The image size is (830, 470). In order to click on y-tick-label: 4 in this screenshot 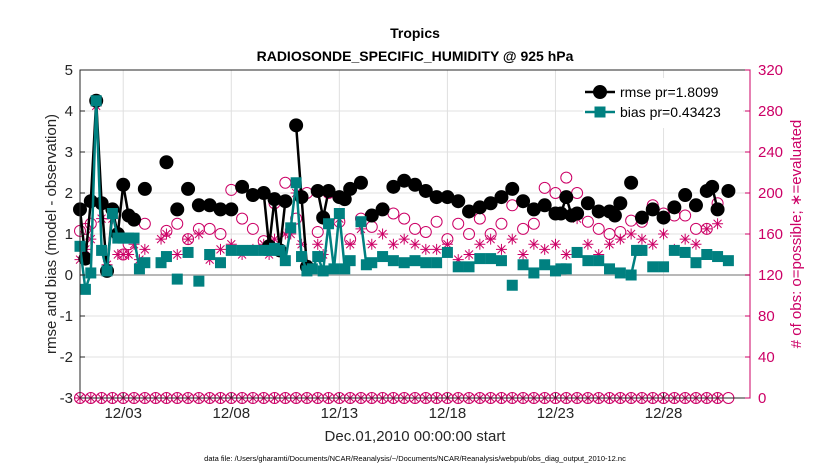, I will do `click(69, 111)`.